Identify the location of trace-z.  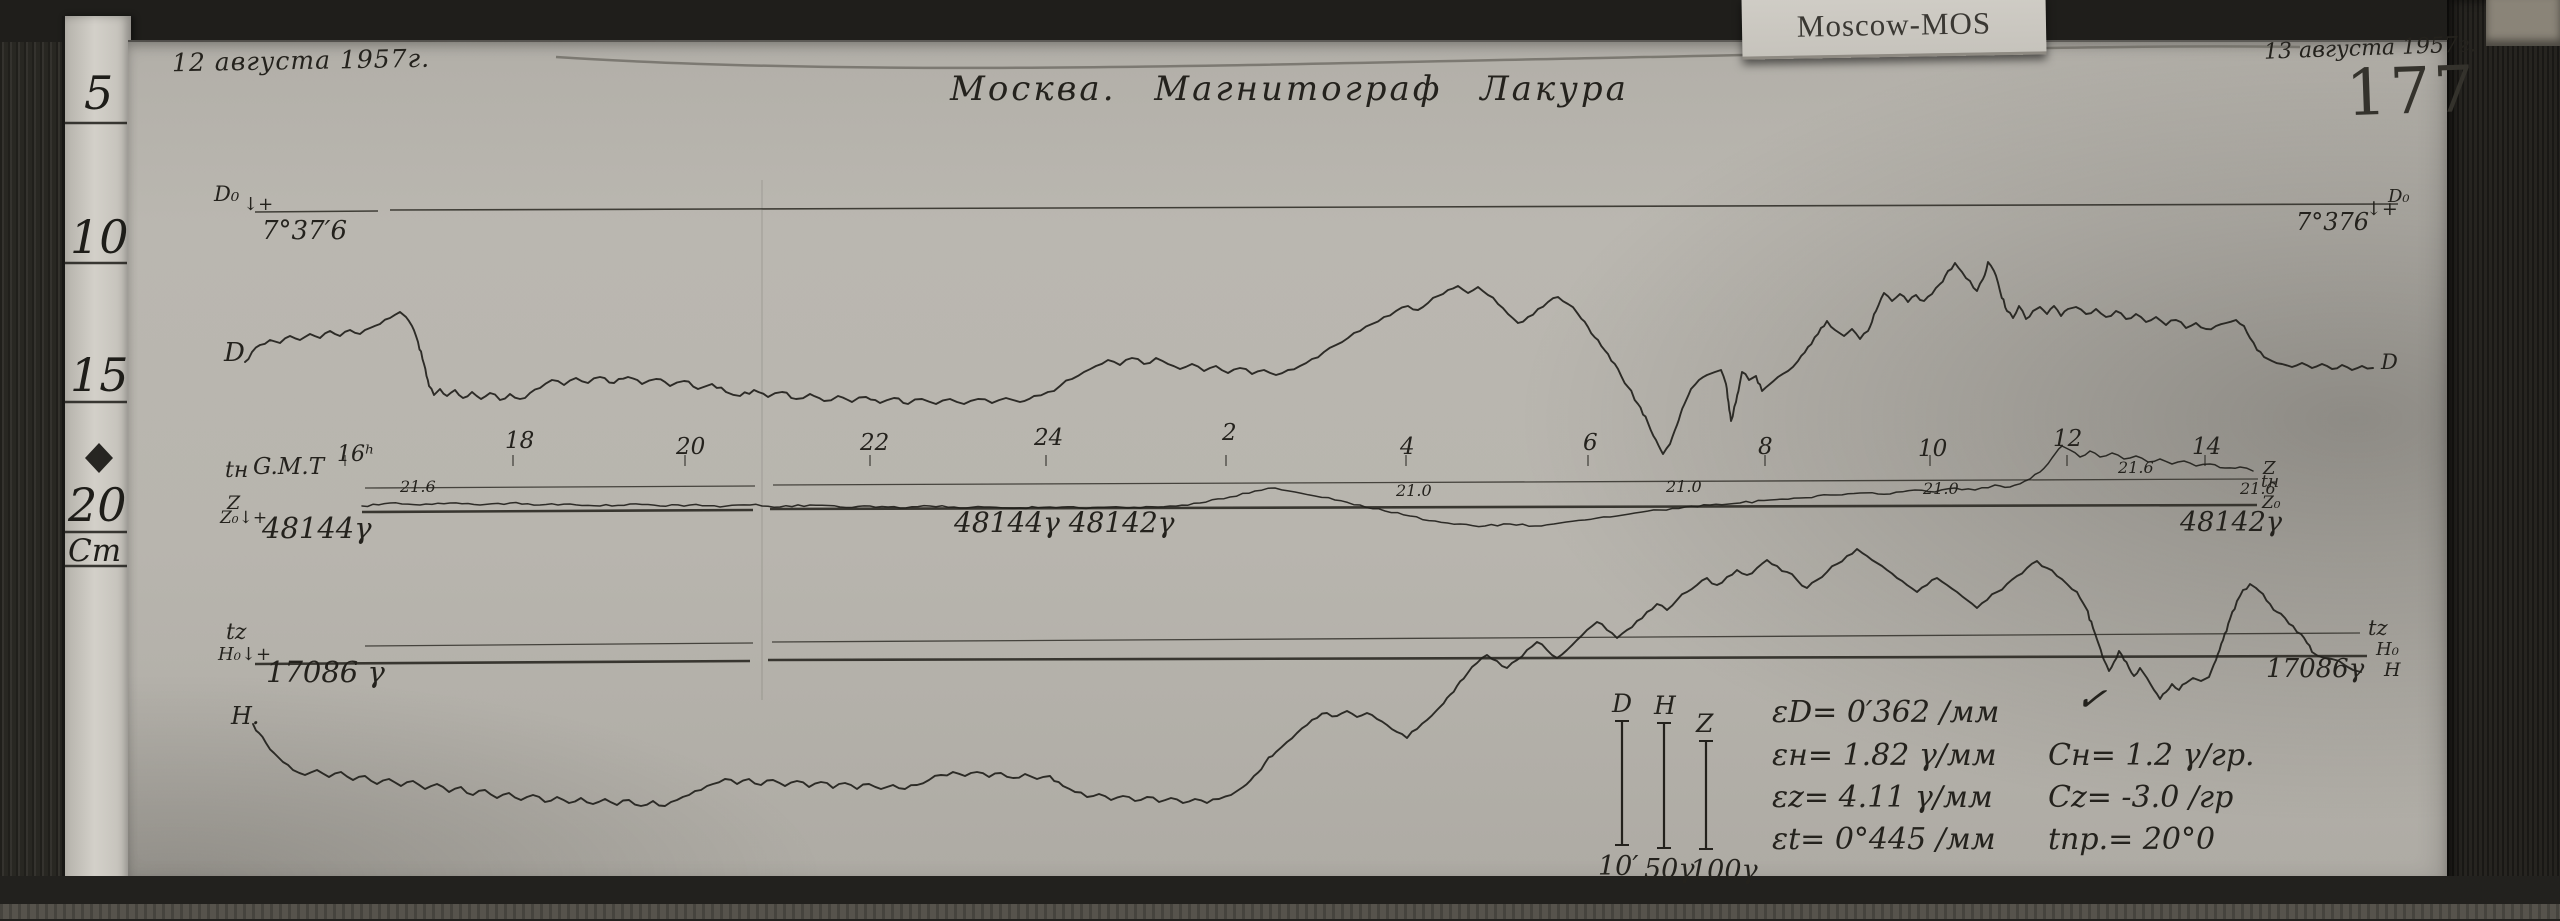
(1307, 486).